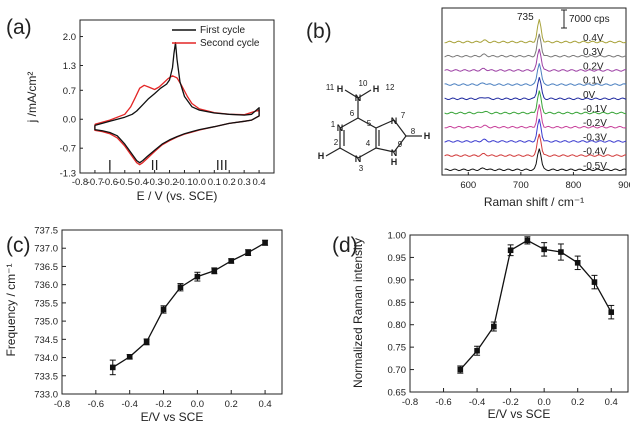 This screenshot has width=630, height=421. Describe the element at coordinates (46, 340) in the screenshot. I see `panel-c-ytick-label: 734.5` at that location.